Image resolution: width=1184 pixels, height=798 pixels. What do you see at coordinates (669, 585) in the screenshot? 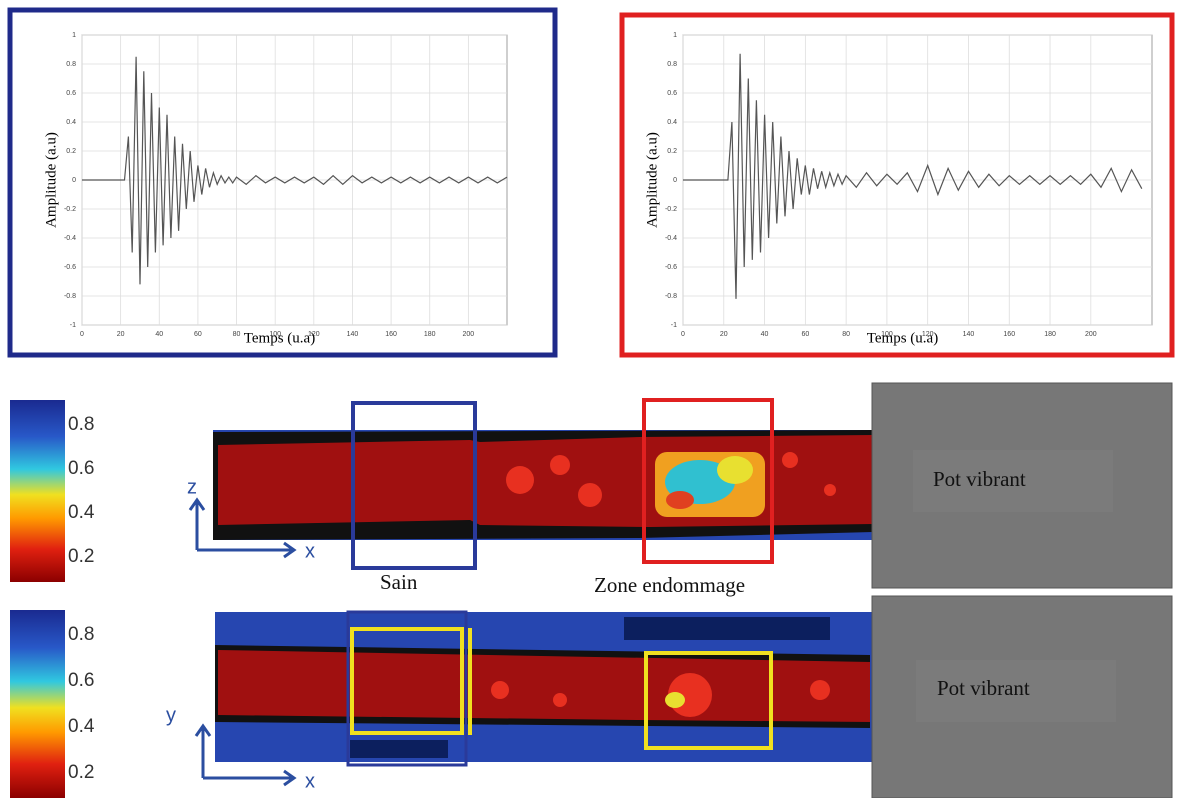
I see `damage-label: Zone endommage` at bounding box center [669, 585].